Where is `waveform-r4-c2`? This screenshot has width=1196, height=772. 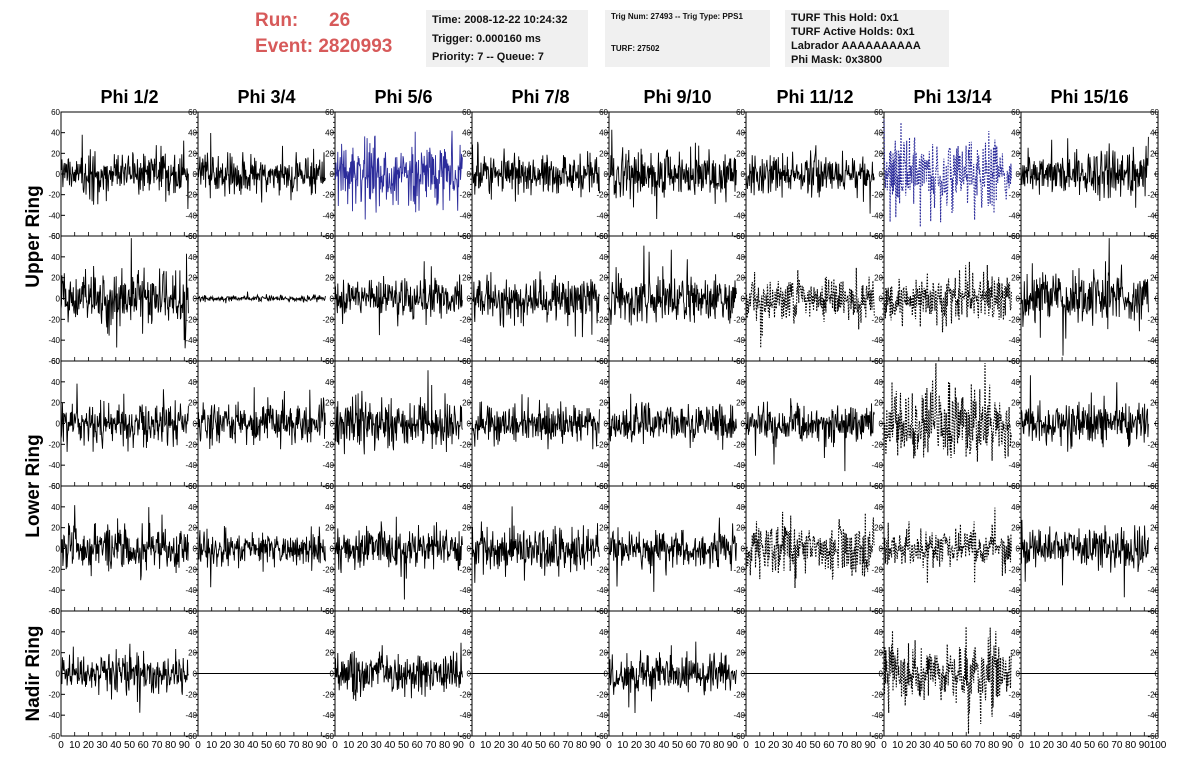 waveform-r4-c2 is located at coordinates (261, 556).